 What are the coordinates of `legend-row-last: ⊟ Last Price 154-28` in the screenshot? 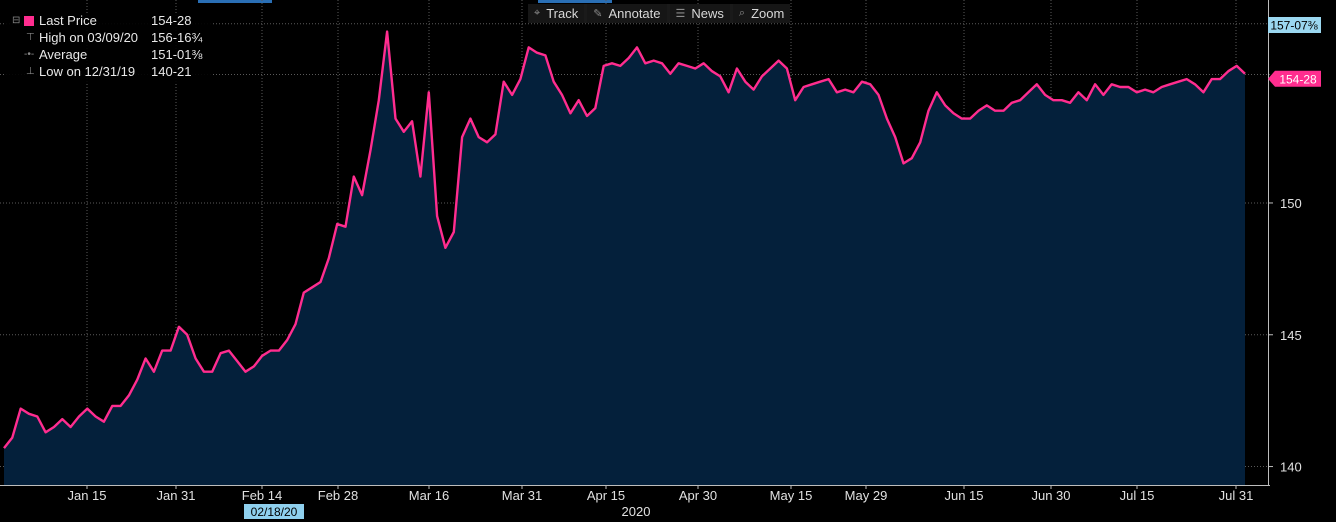 It's located at (109, 21).